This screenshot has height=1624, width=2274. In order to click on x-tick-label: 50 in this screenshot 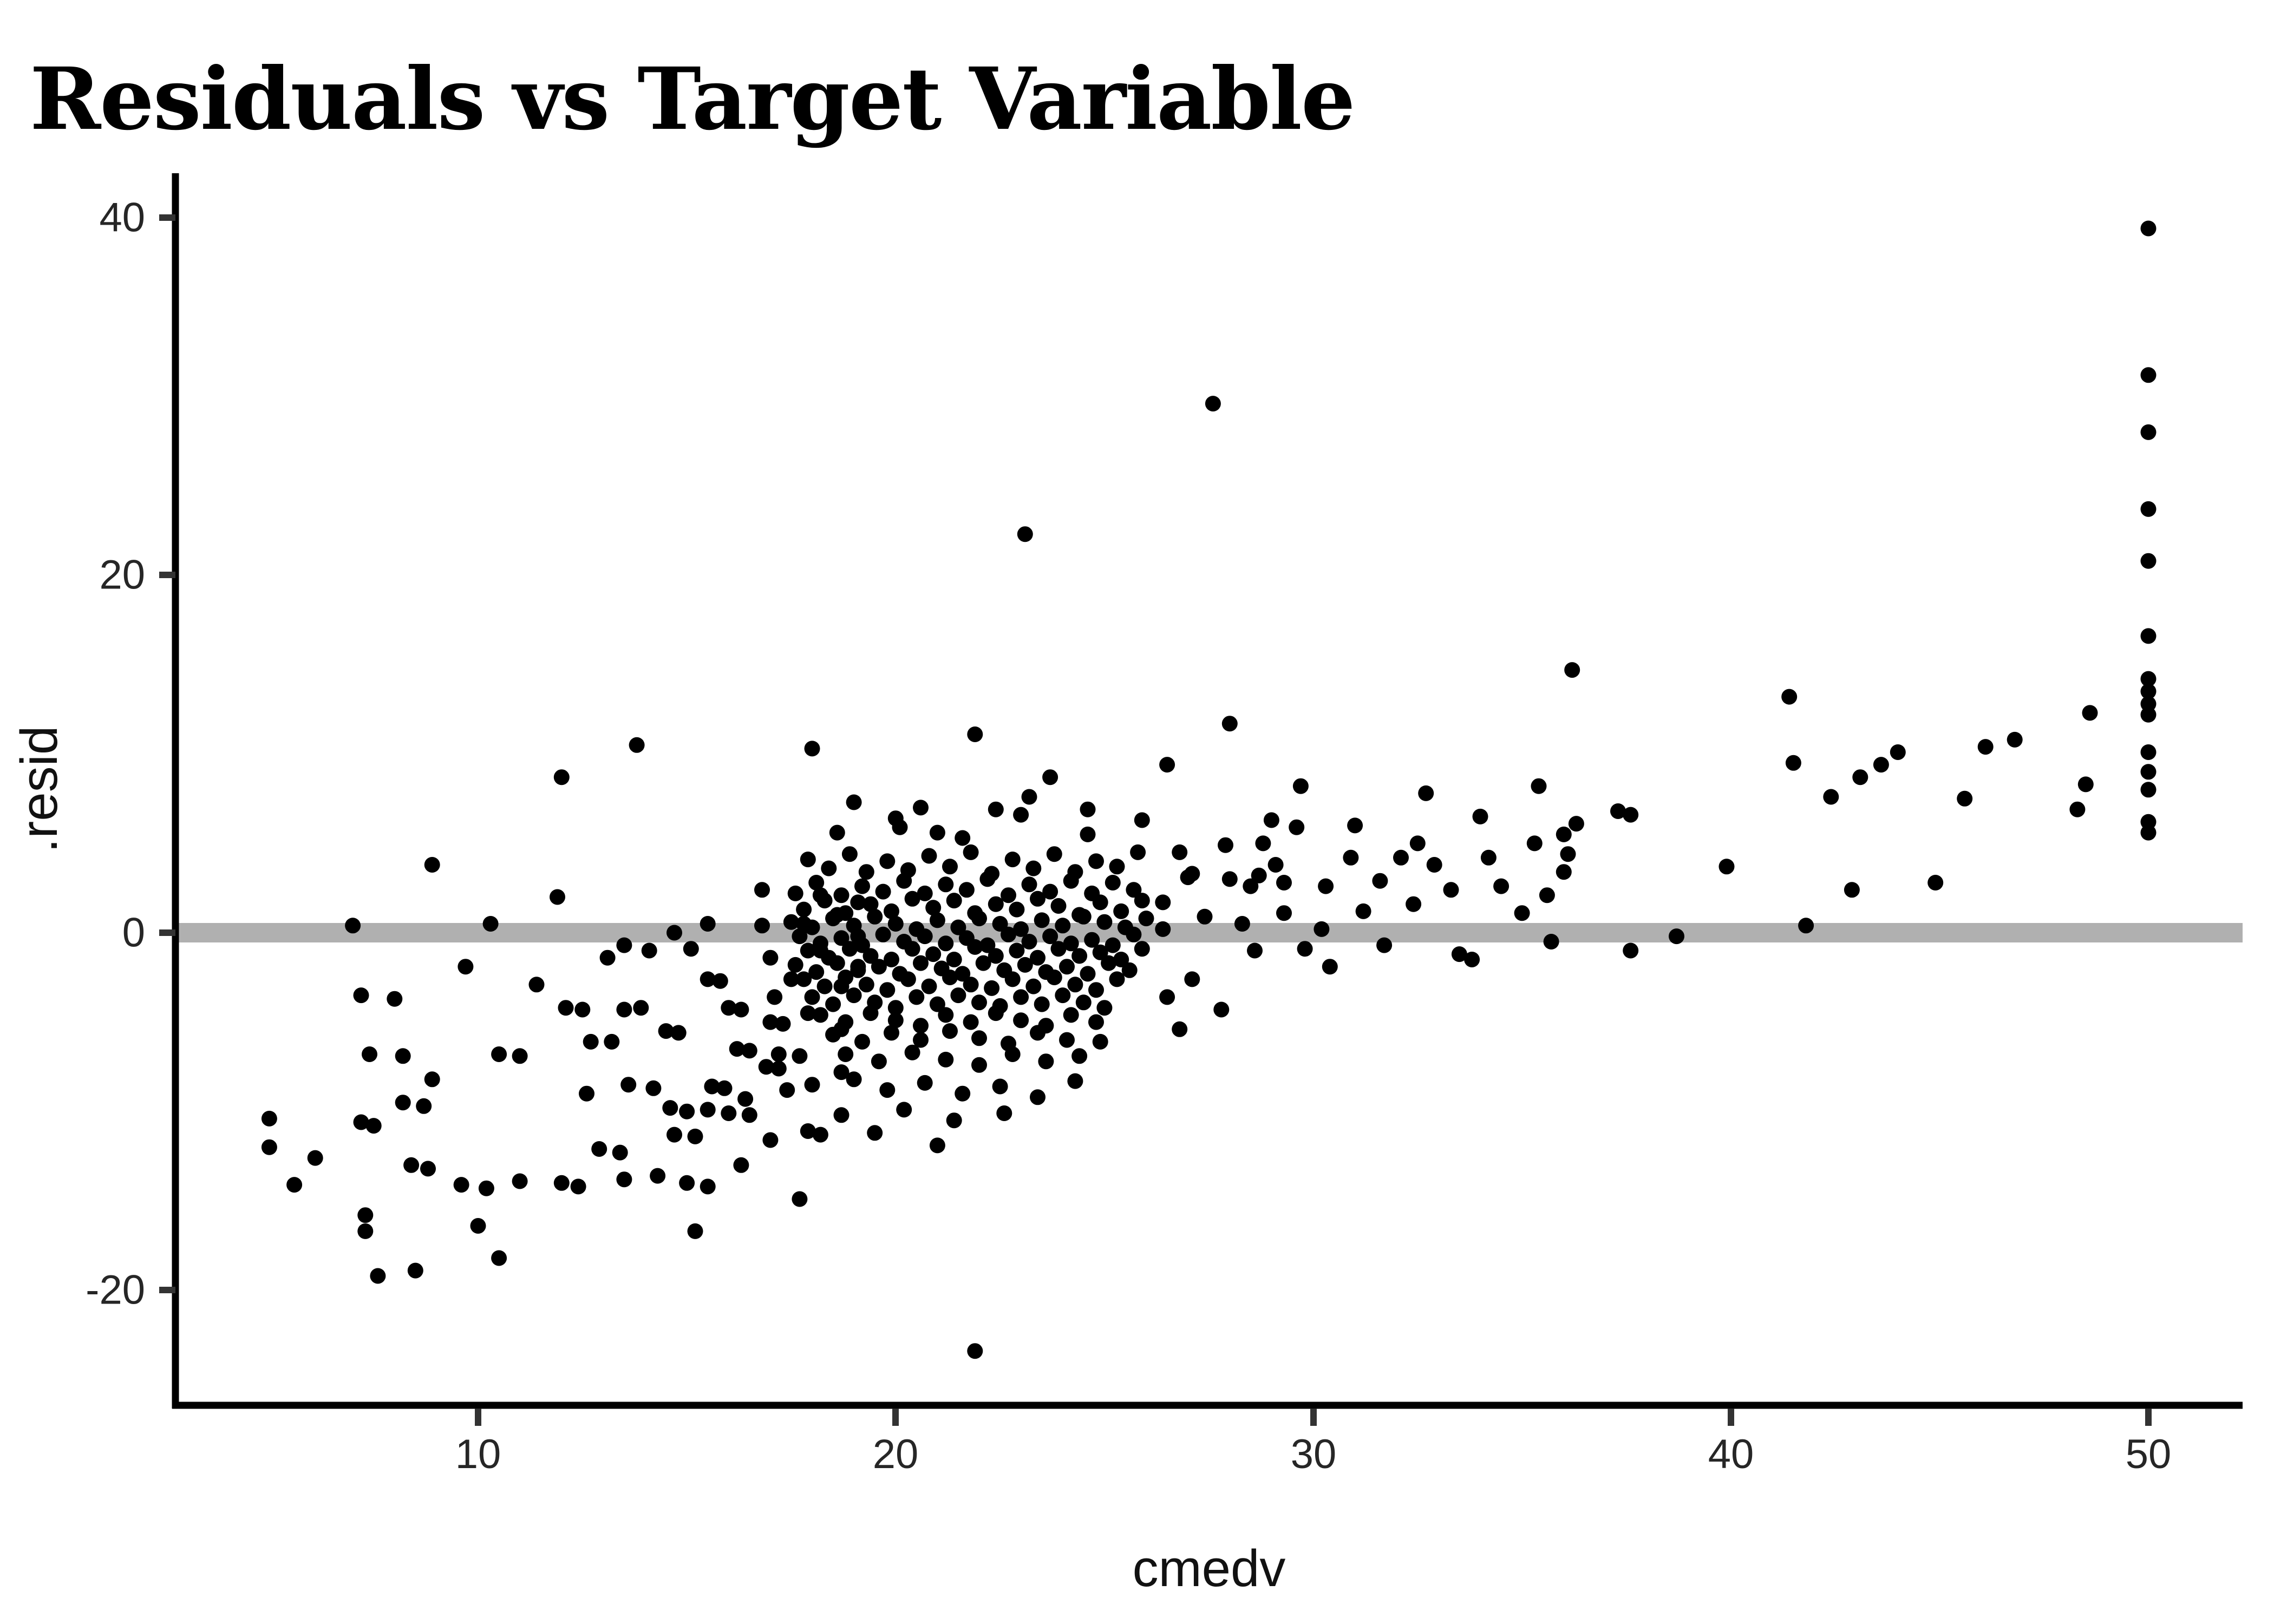, I will do `click(2149, 1454)`.